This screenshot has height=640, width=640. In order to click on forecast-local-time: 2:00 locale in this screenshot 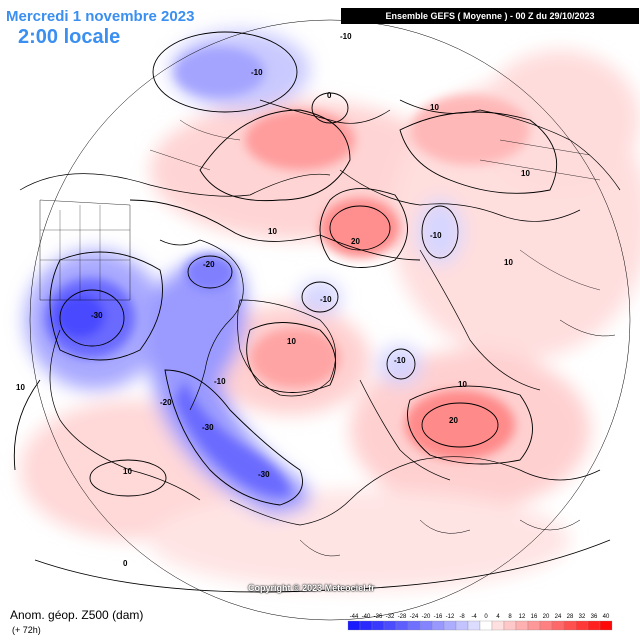, I will do `click(69, 37)`.